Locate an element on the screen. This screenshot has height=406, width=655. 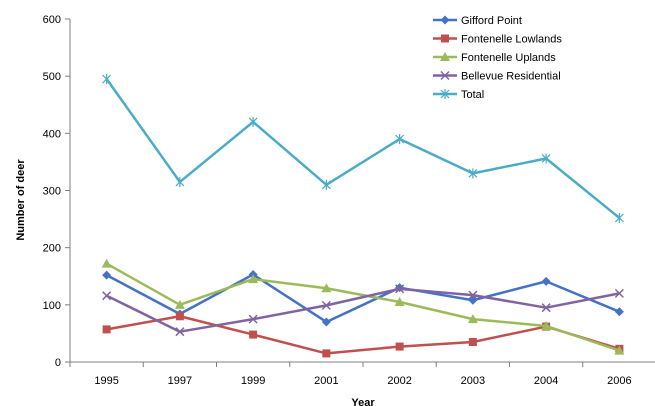
legend-item: Bellevue Residential is located at coordinates (497, 77).